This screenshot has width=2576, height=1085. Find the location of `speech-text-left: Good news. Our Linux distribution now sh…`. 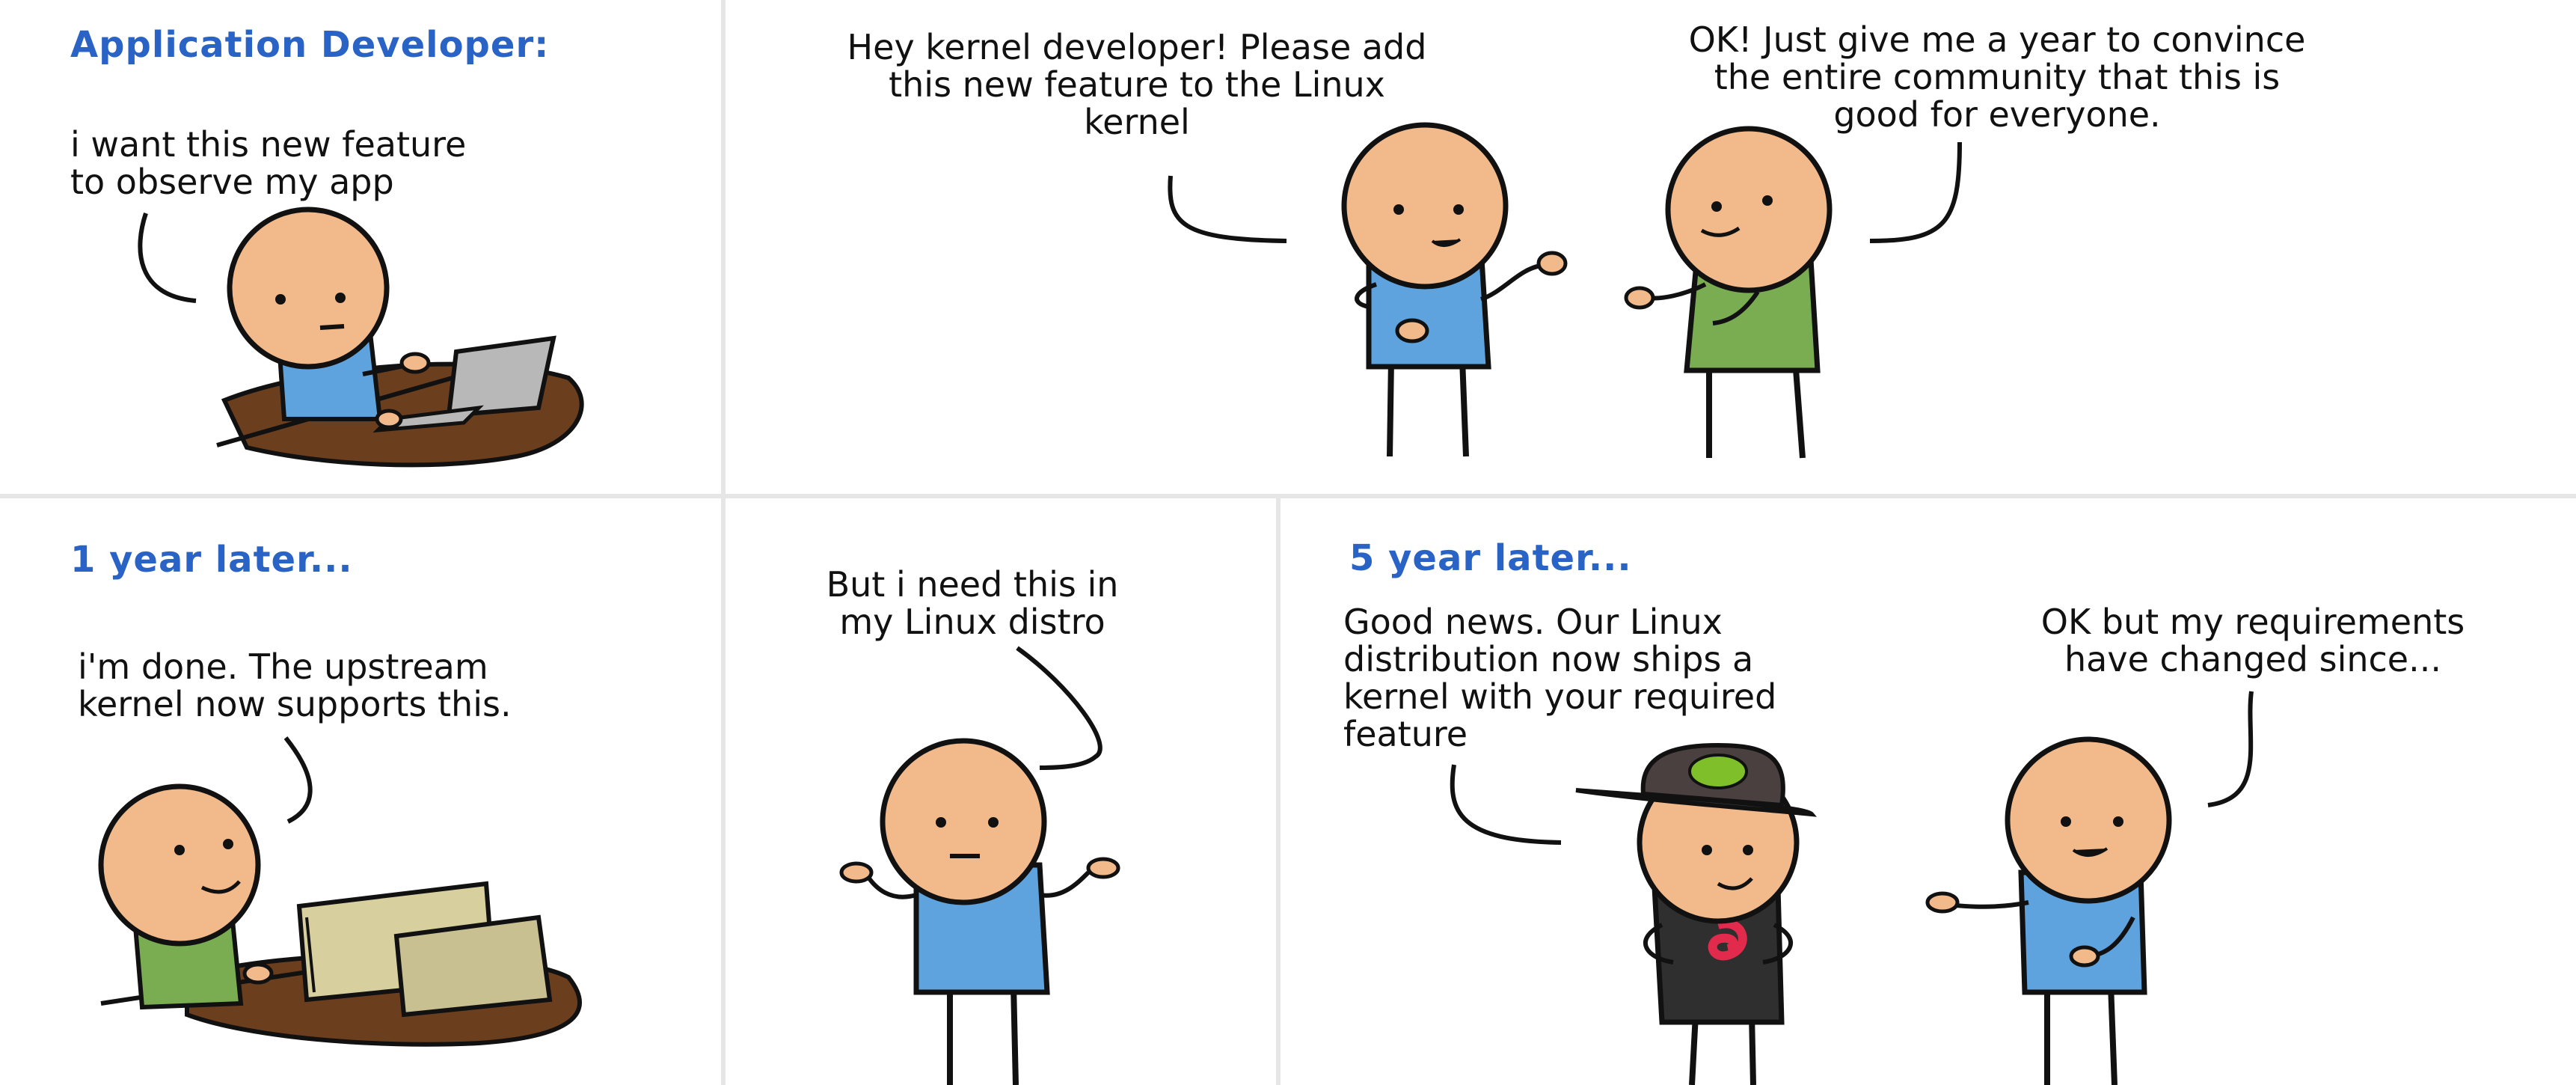

speech-text-left: Good news. Our Linux distribution now sh… is located at coordinates (1560, 678).